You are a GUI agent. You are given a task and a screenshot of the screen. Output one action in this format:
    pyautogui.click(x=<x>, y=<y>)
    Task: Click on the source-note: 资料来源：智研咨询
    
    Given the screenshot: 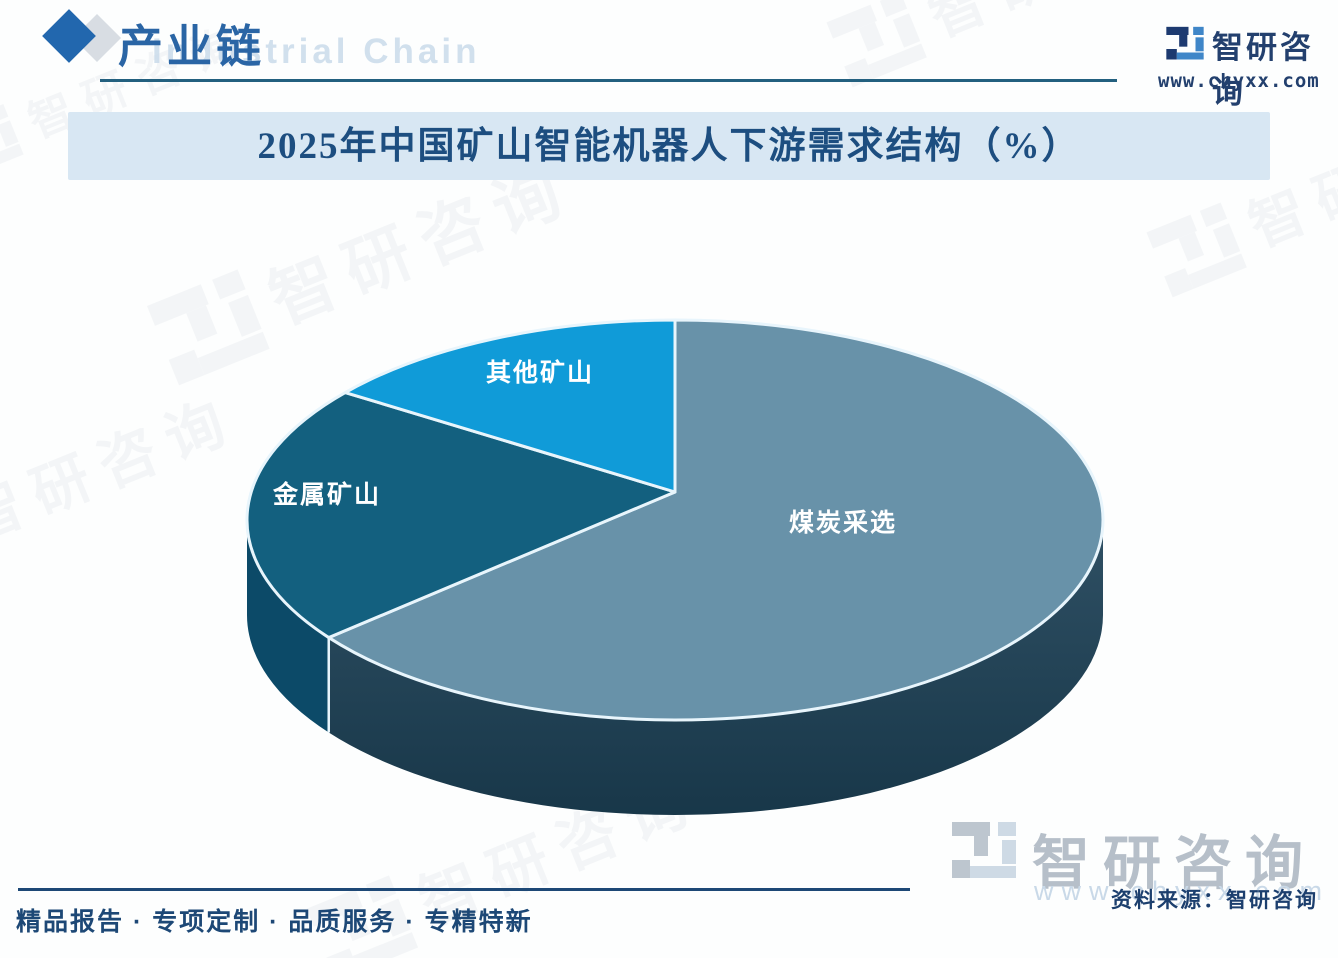 What is the action you would take?
    pyautogui.click(x=1214, y=900)
    